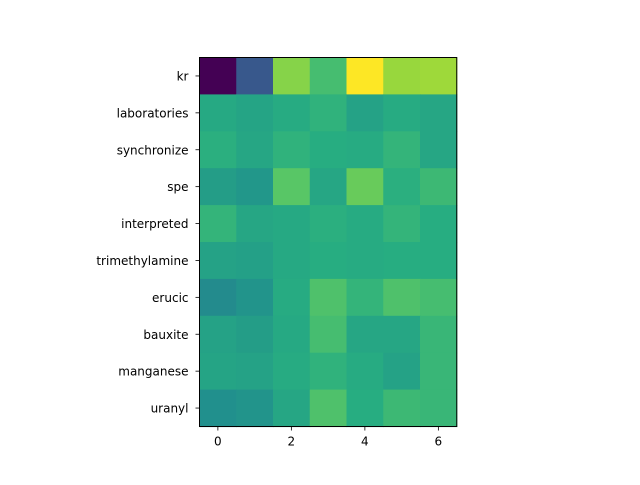  What do you see at coordinates (154, 224) in the screenshot?
I see `y-tick-label: interpreted` at bounding box center [154, 224].